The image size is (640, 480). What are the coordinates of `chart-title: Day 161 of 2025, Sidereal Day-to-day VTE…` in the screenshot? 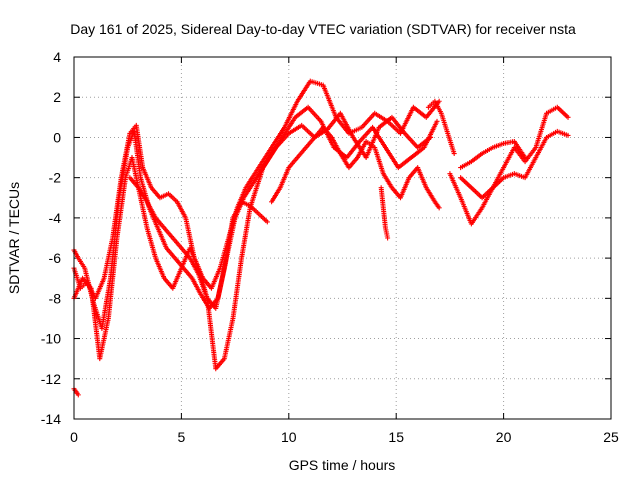 It's located at (323, 29).